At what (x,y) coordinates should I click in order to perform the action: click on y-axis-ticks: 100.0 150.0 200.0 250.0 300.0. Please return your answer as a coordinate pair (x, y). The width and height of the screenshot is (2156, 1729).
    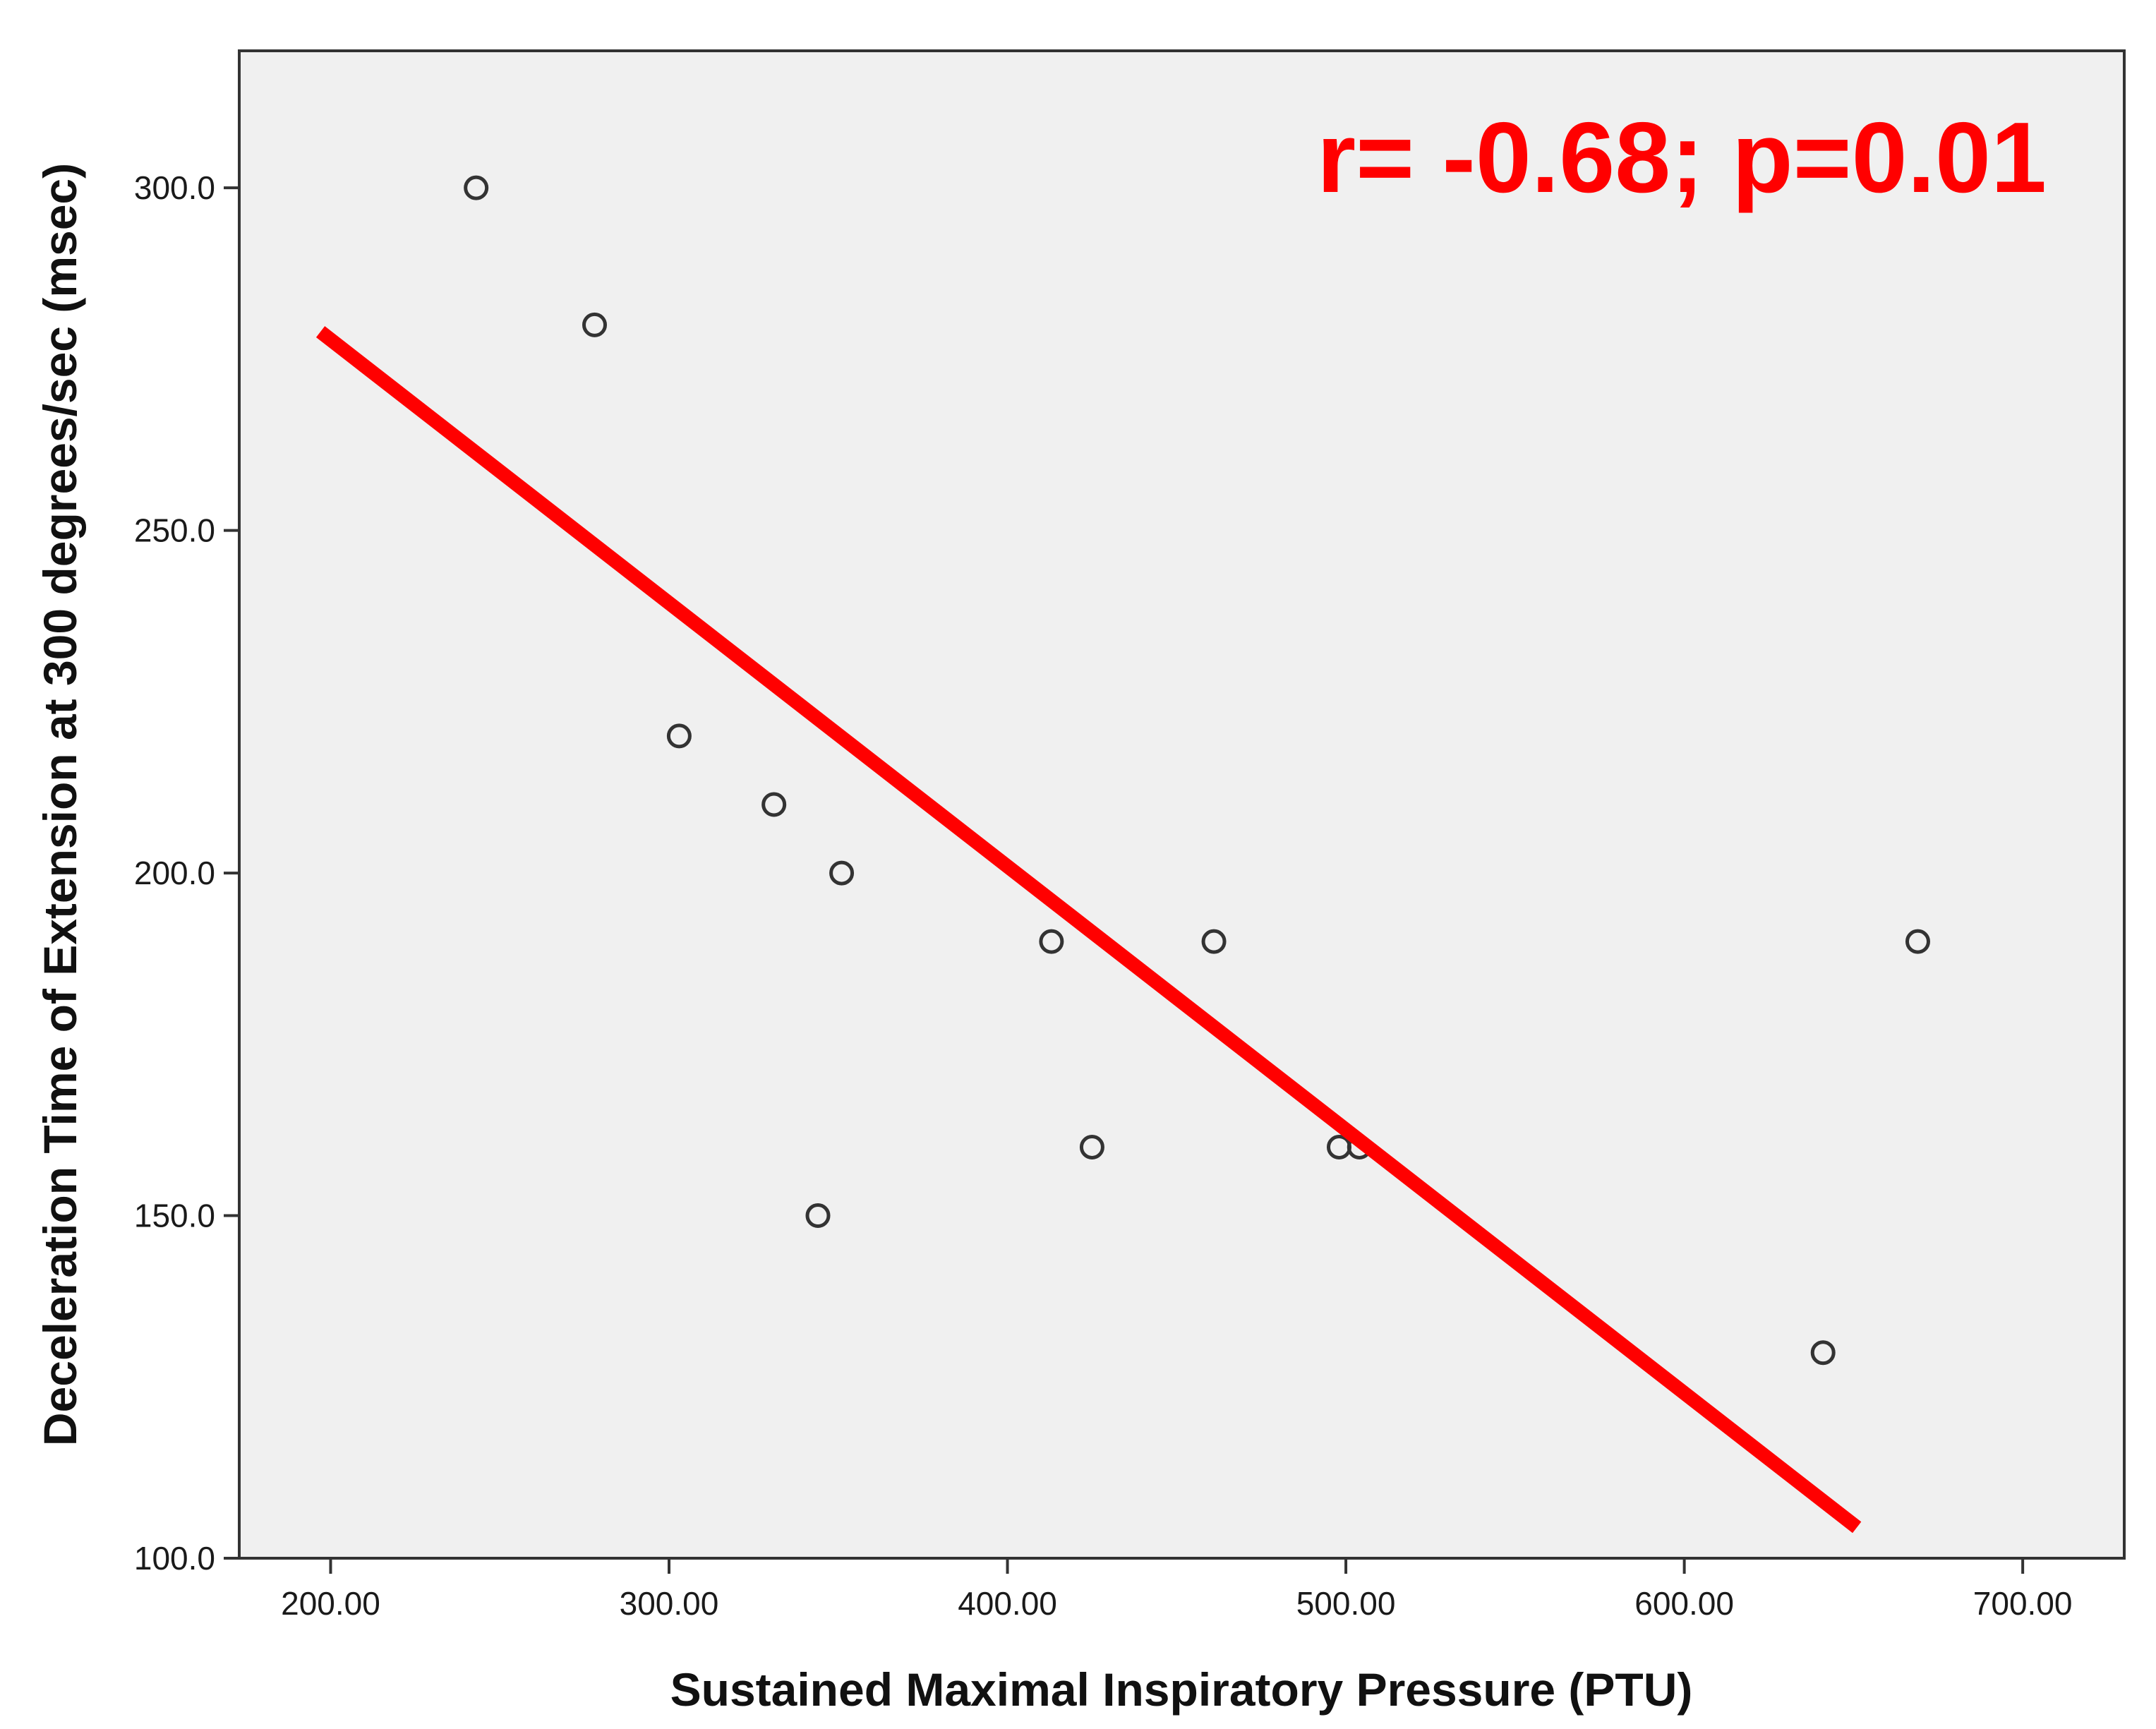
    Looking at the image, I should click on (186, 873).